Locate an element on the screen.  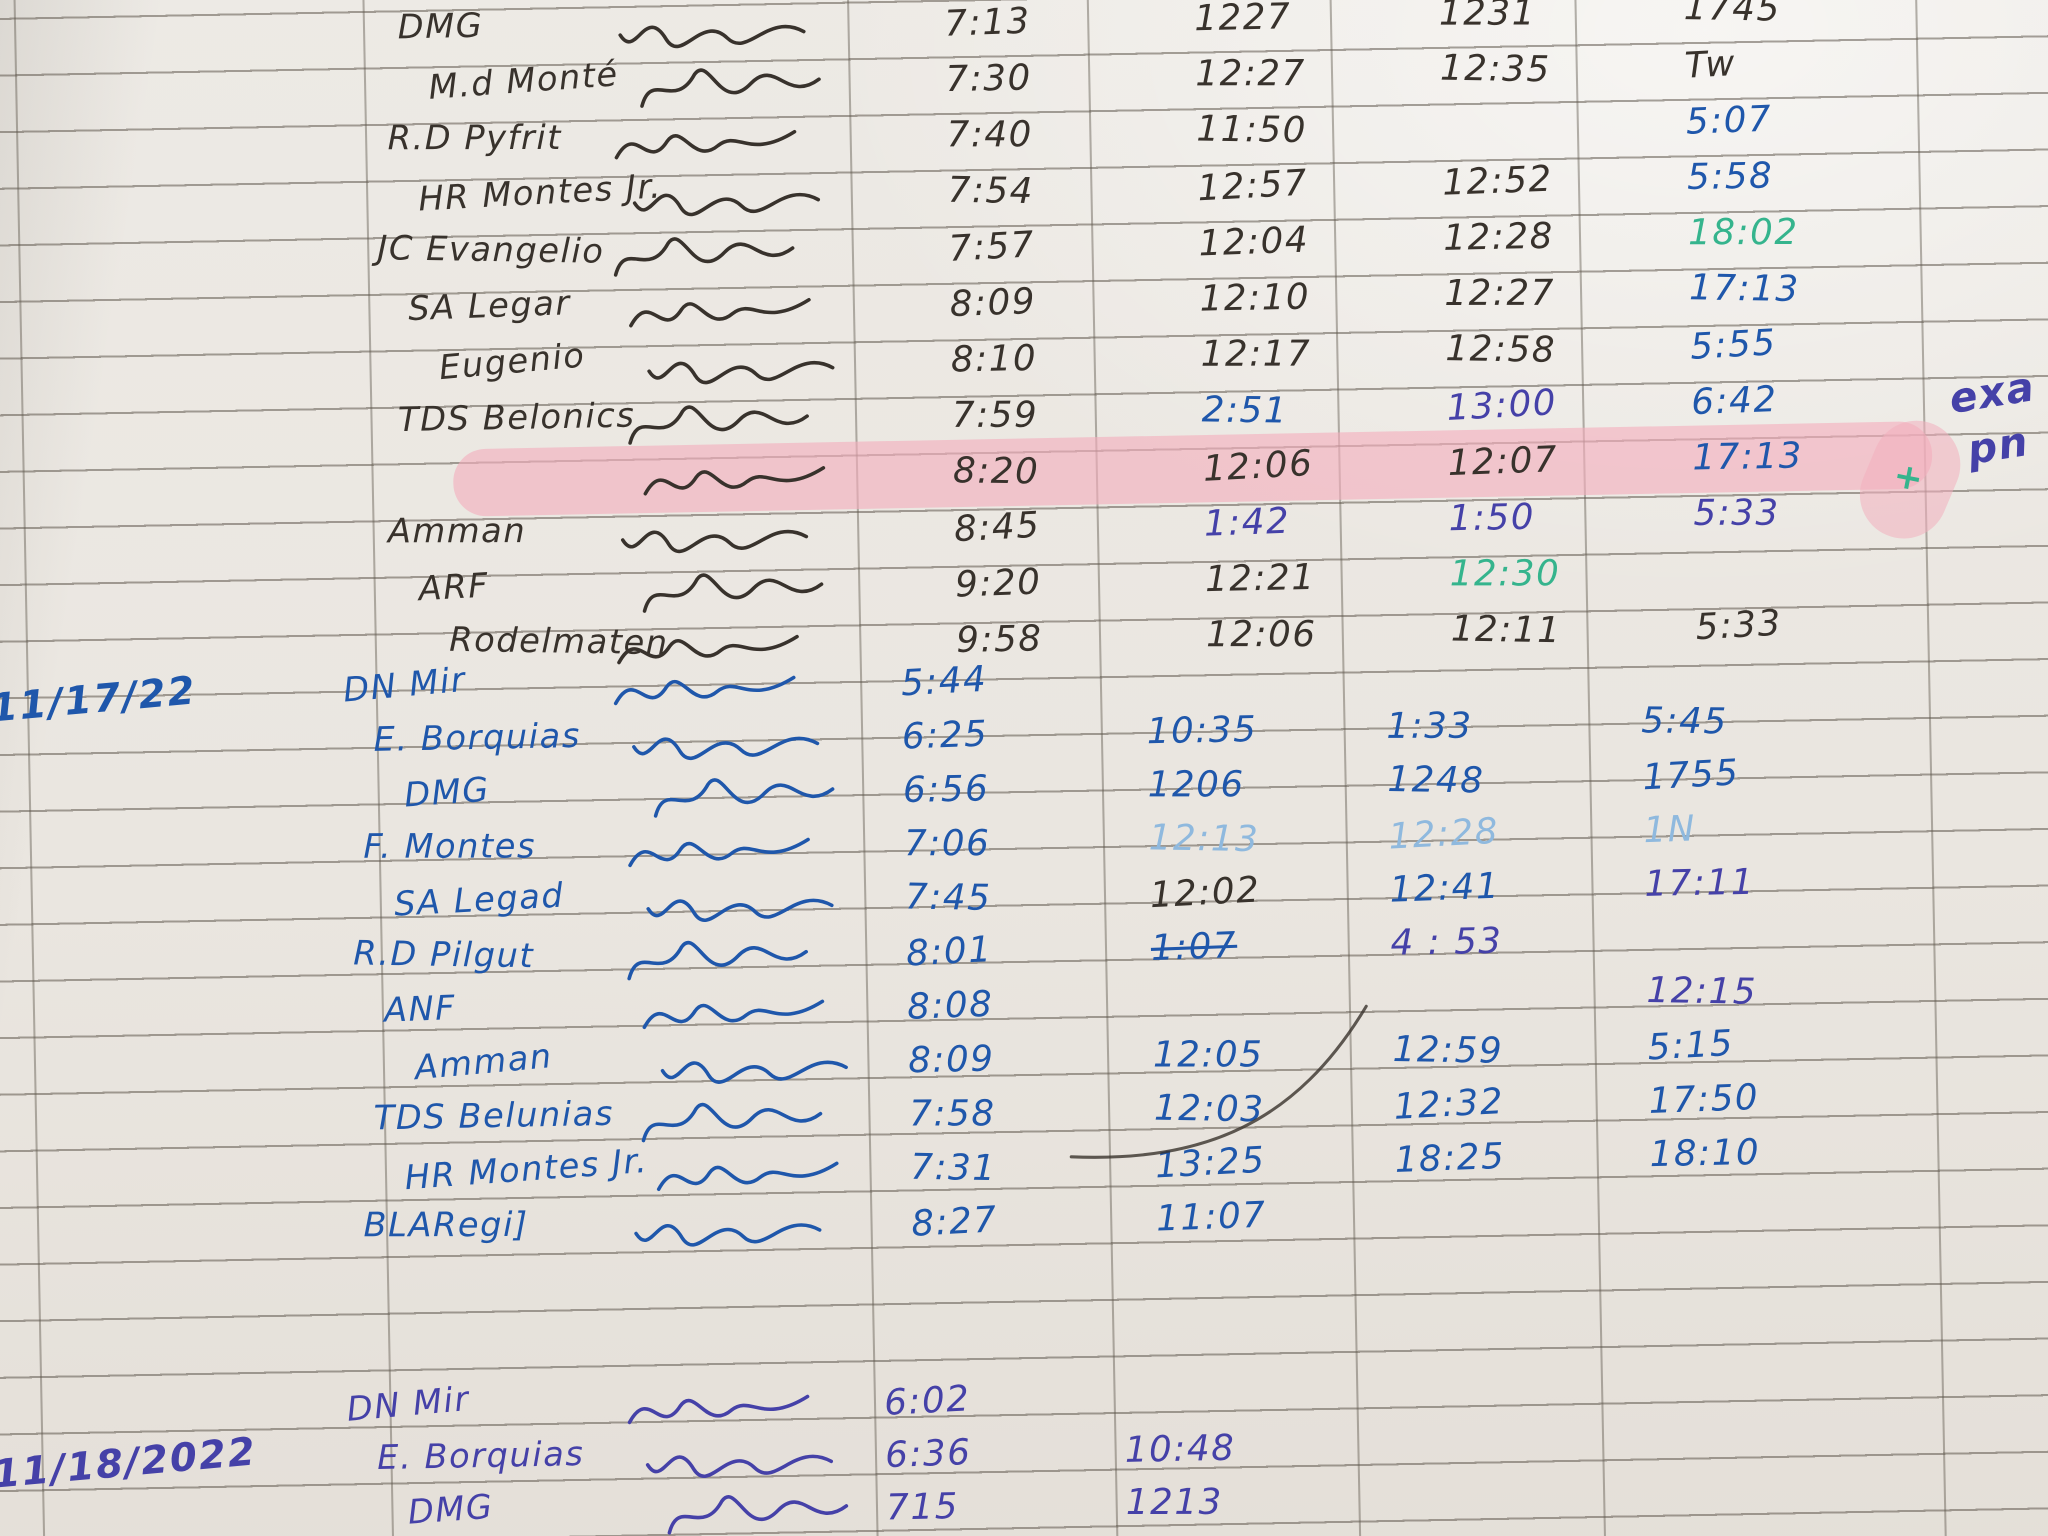
time-entry: 6:02 is located at coordinates (927, 1401).